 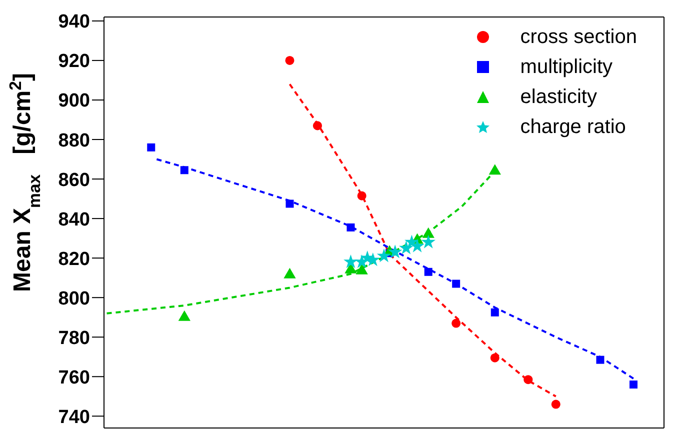 What do you see at coordinates (74, 141) in the screenshot?
I see `y-tick-label: 880` at bounding box center [74, 141].